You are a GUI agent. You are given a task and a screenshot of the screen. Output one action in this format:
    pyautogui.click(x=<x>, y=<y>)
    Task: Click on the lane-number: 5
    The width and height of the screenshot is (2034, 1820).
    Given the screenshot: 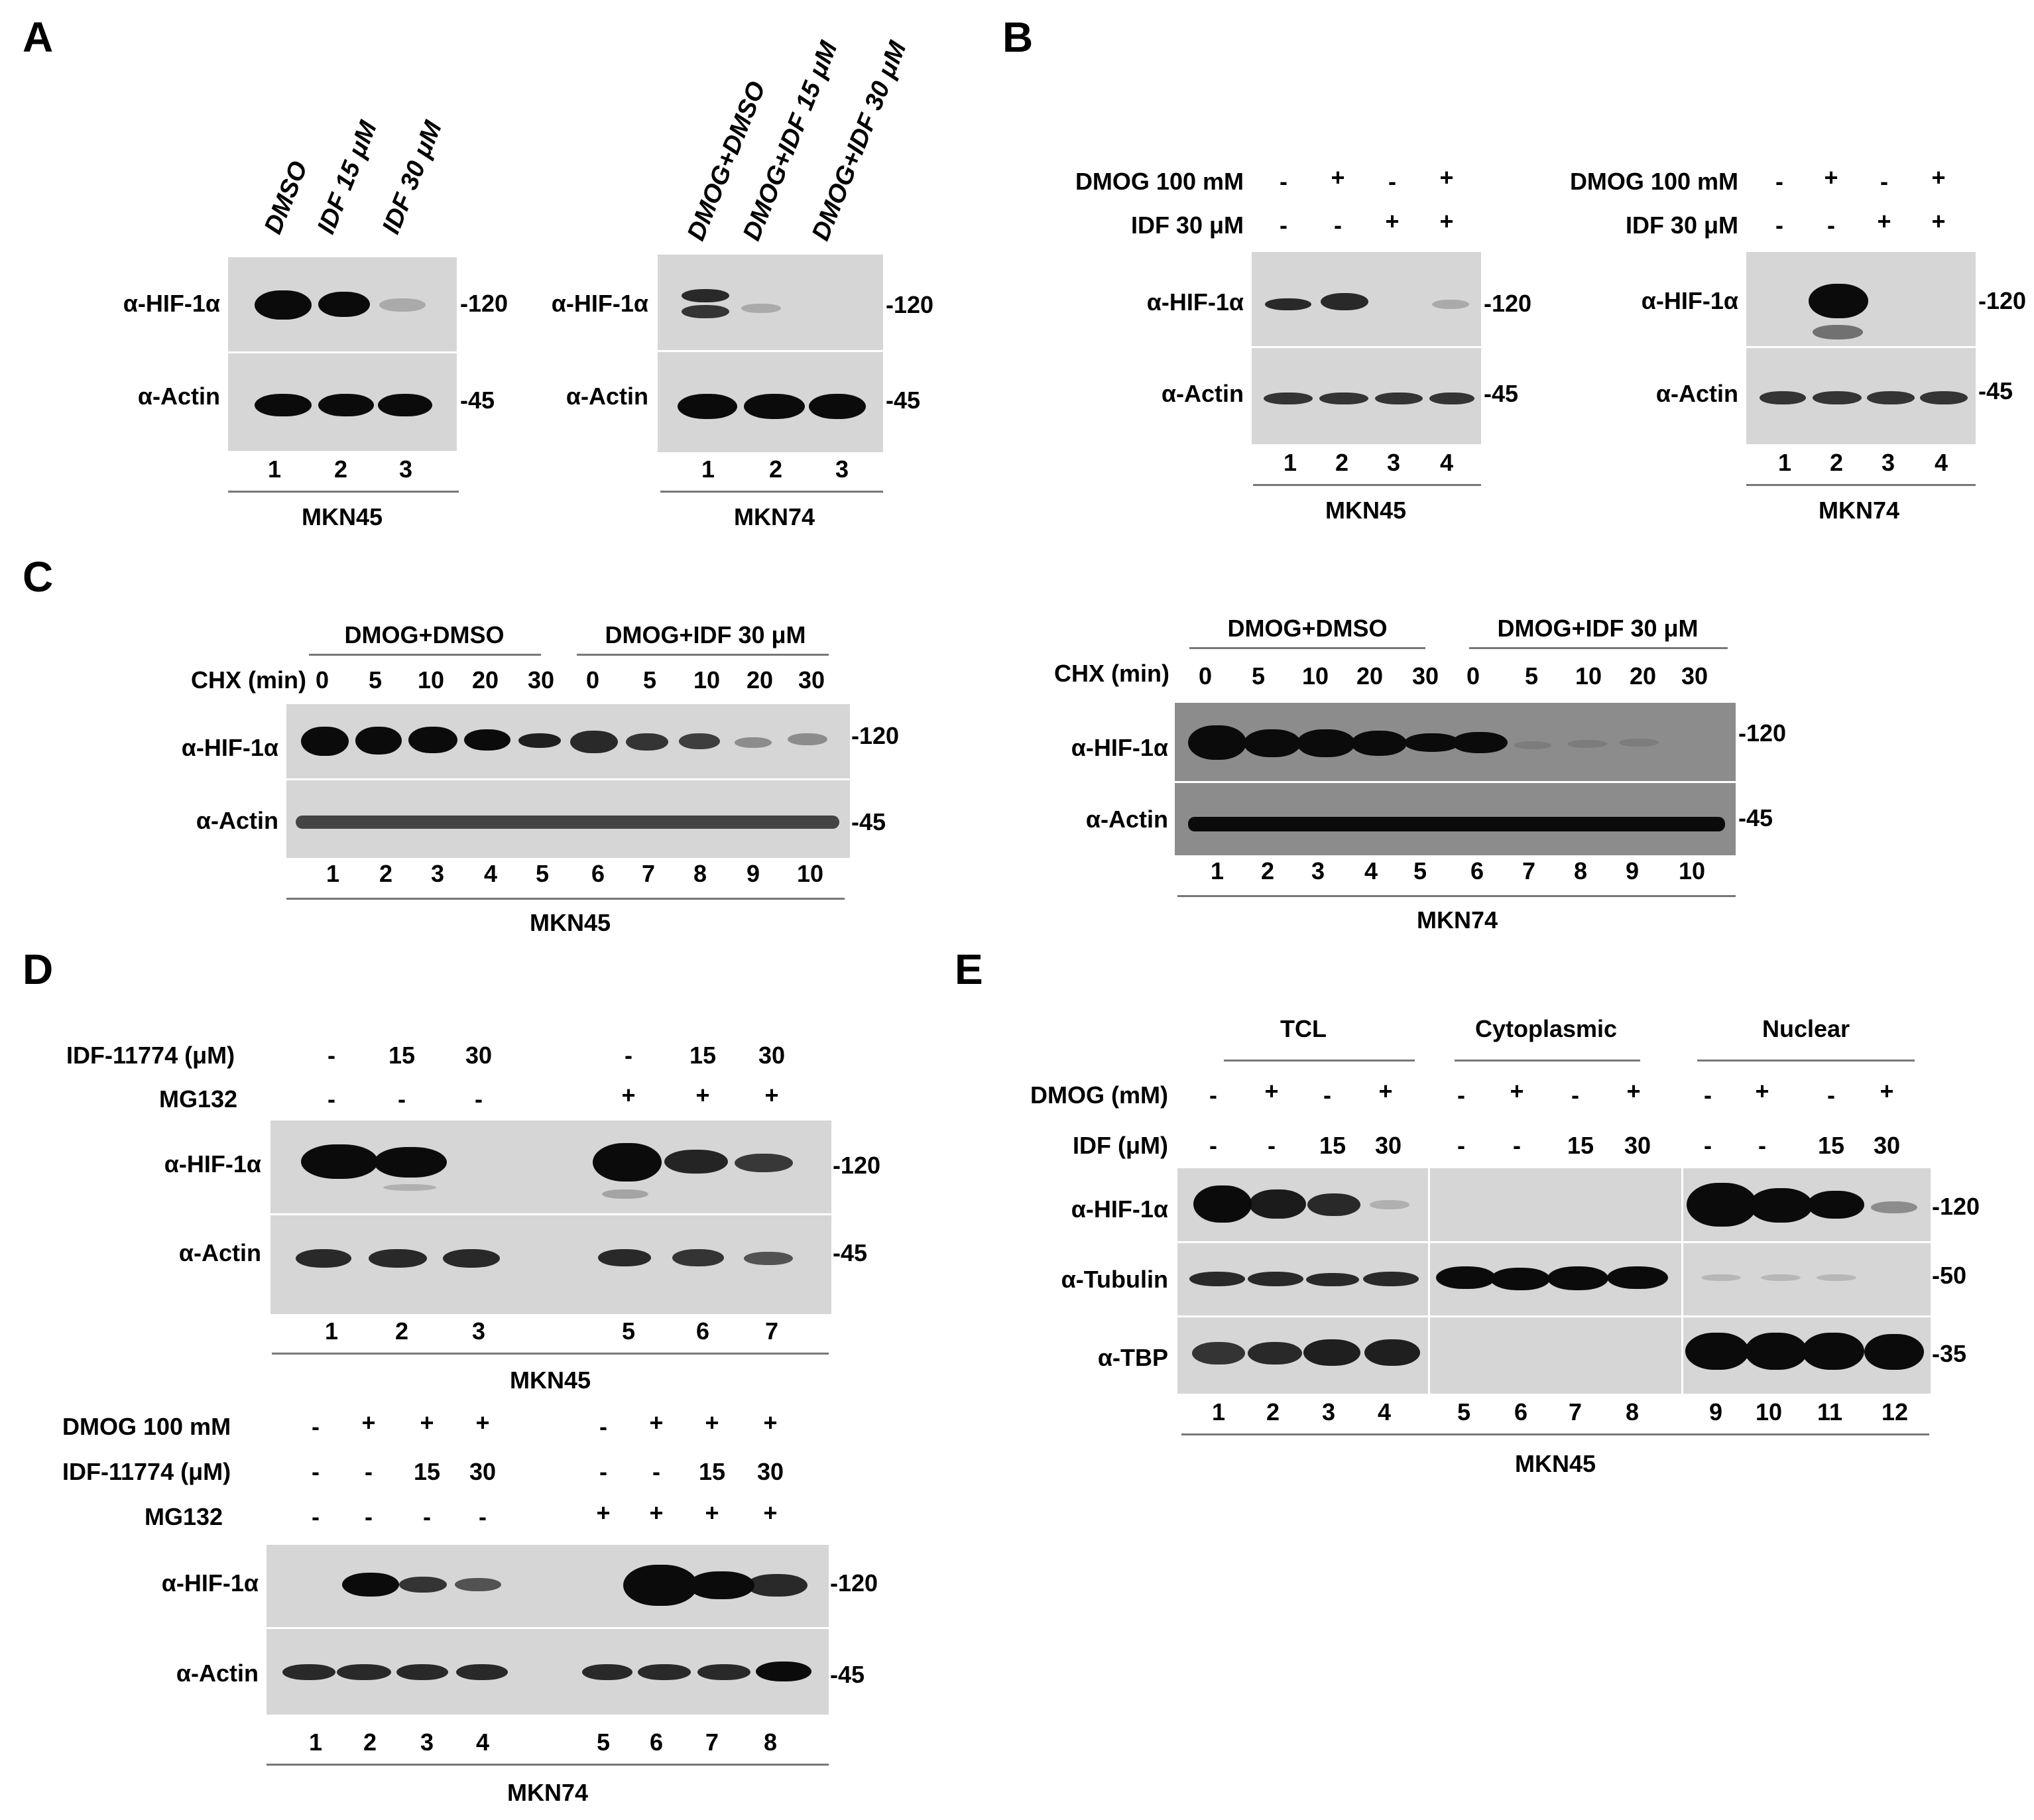 What is the action you would take?
    pyautogui.click(x=628, y=1331)
    